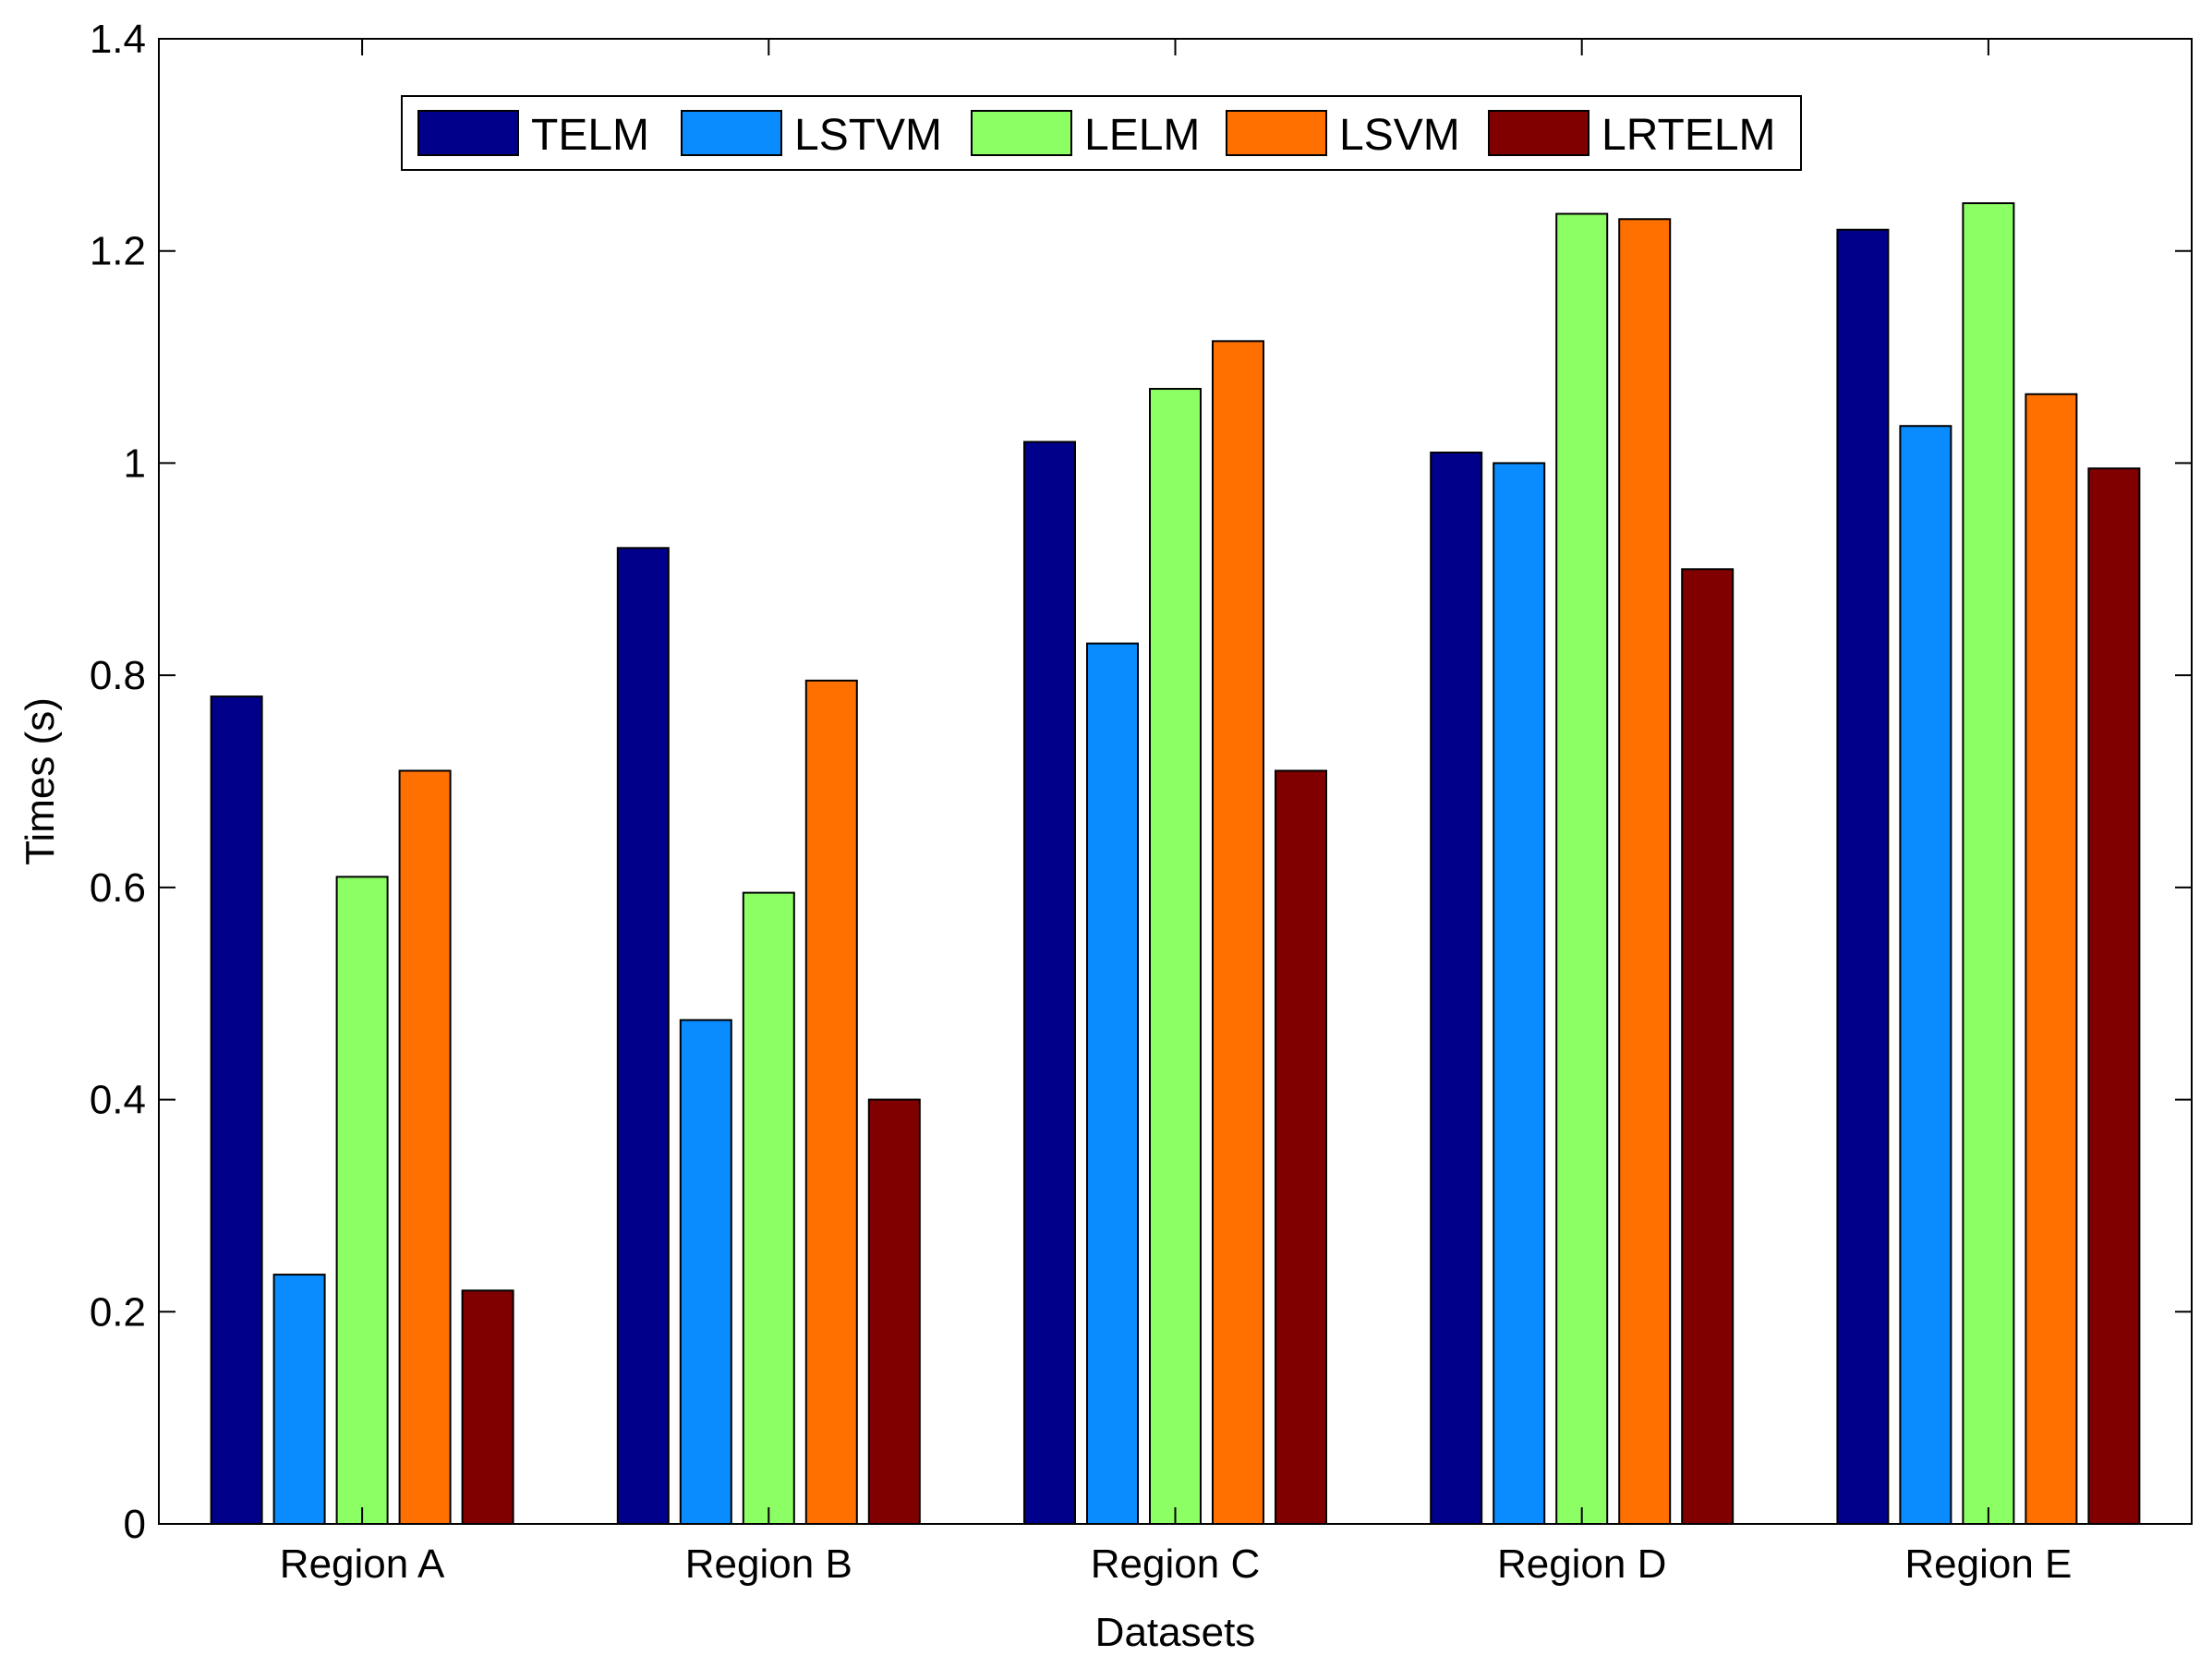 The width and height of the screenshot is (2212, 1668). What do you see at coordinates (488, 1407) in the screenshot?
I see `bar-lrtelm-region-a` at bounding box center [488, 1407].